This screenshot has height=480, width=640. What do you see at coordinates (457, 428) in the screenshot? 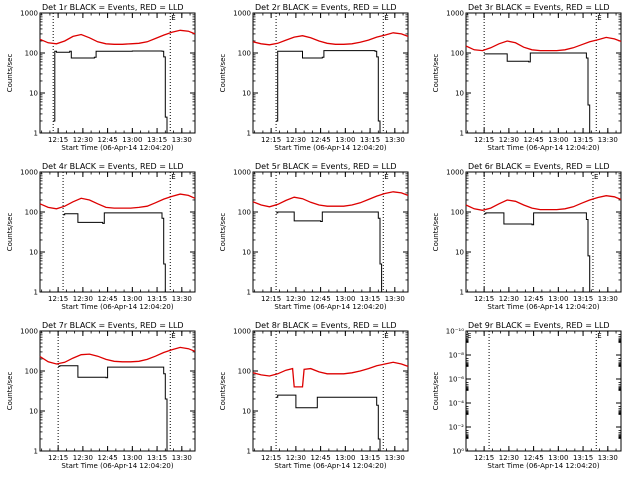
I see `y-tick-label: 10⁻²` at bounding box center [457, 428].